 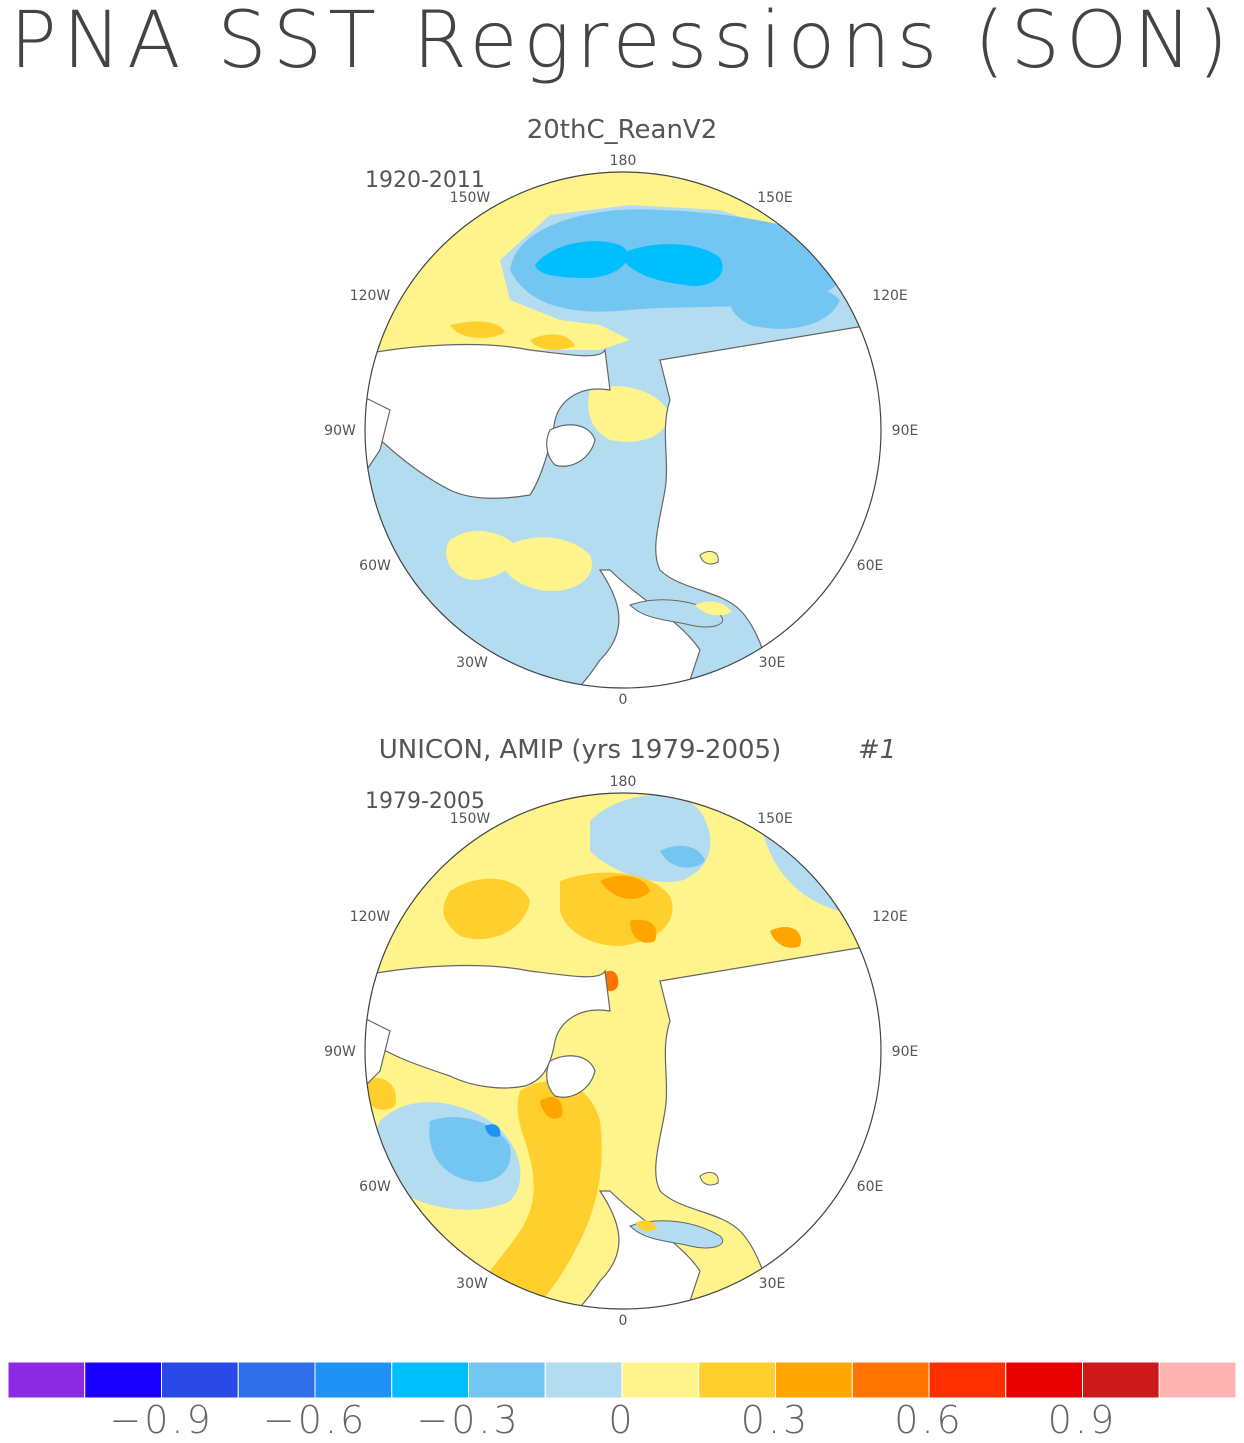 I want to click on run-label: #1, so click(x=877, y=750).